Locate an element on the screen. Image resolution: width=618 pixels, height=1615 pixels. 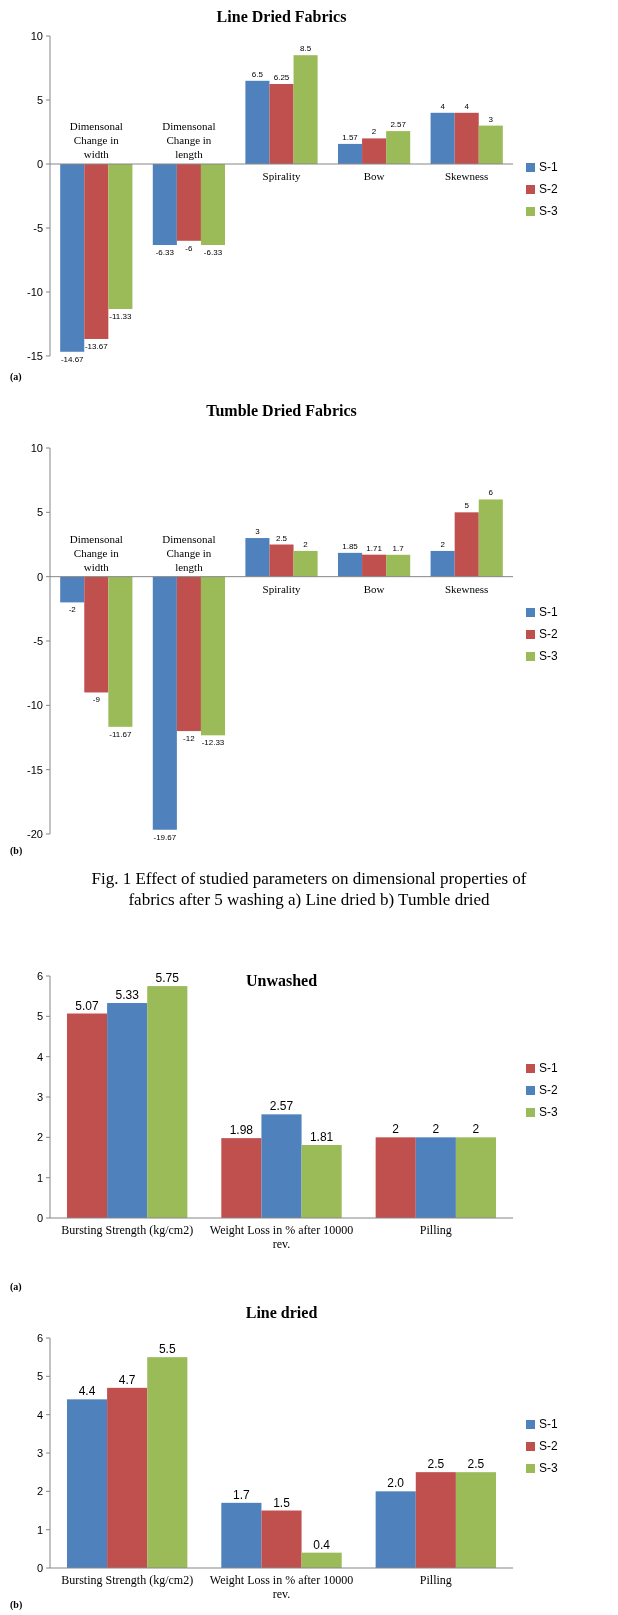
data-label: 4 is located at coordinates (467, 106).